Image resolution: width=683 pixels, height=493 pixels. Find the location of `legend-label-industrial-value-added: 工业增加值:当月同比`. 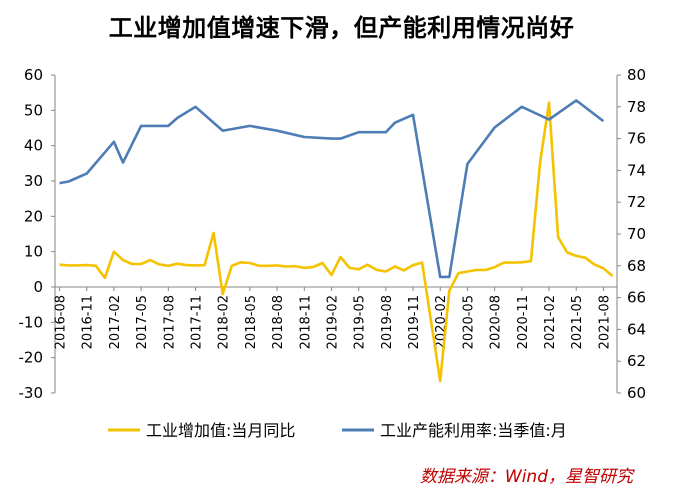

legend-label-industrial-value-added: 工业增加值:当月同比 is located at coordinates (220, 430).